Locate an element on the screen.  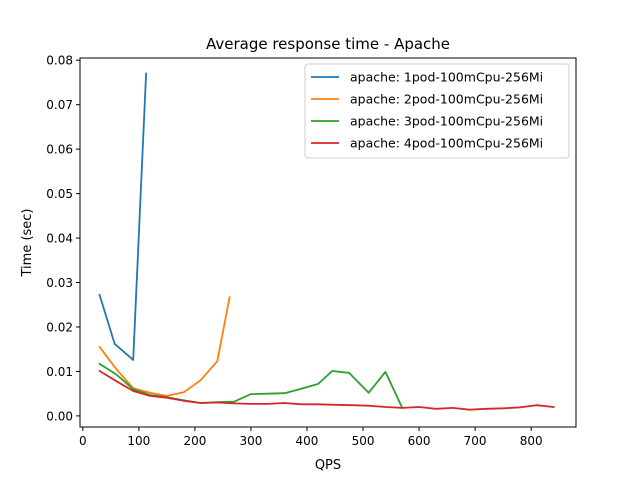
y-tick-label: 0.05 is located at coordinates (59, 194).